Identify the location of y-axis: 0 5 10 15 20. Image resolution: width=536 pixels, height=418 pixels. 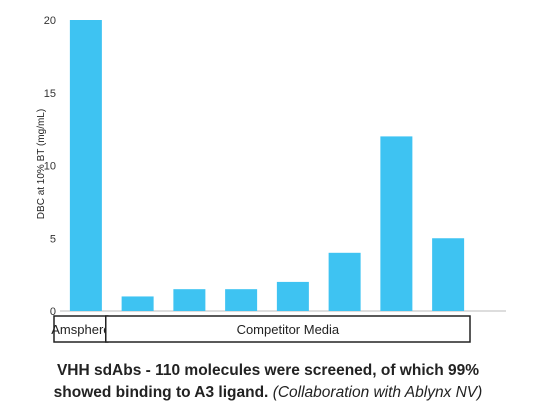
(50, 166).